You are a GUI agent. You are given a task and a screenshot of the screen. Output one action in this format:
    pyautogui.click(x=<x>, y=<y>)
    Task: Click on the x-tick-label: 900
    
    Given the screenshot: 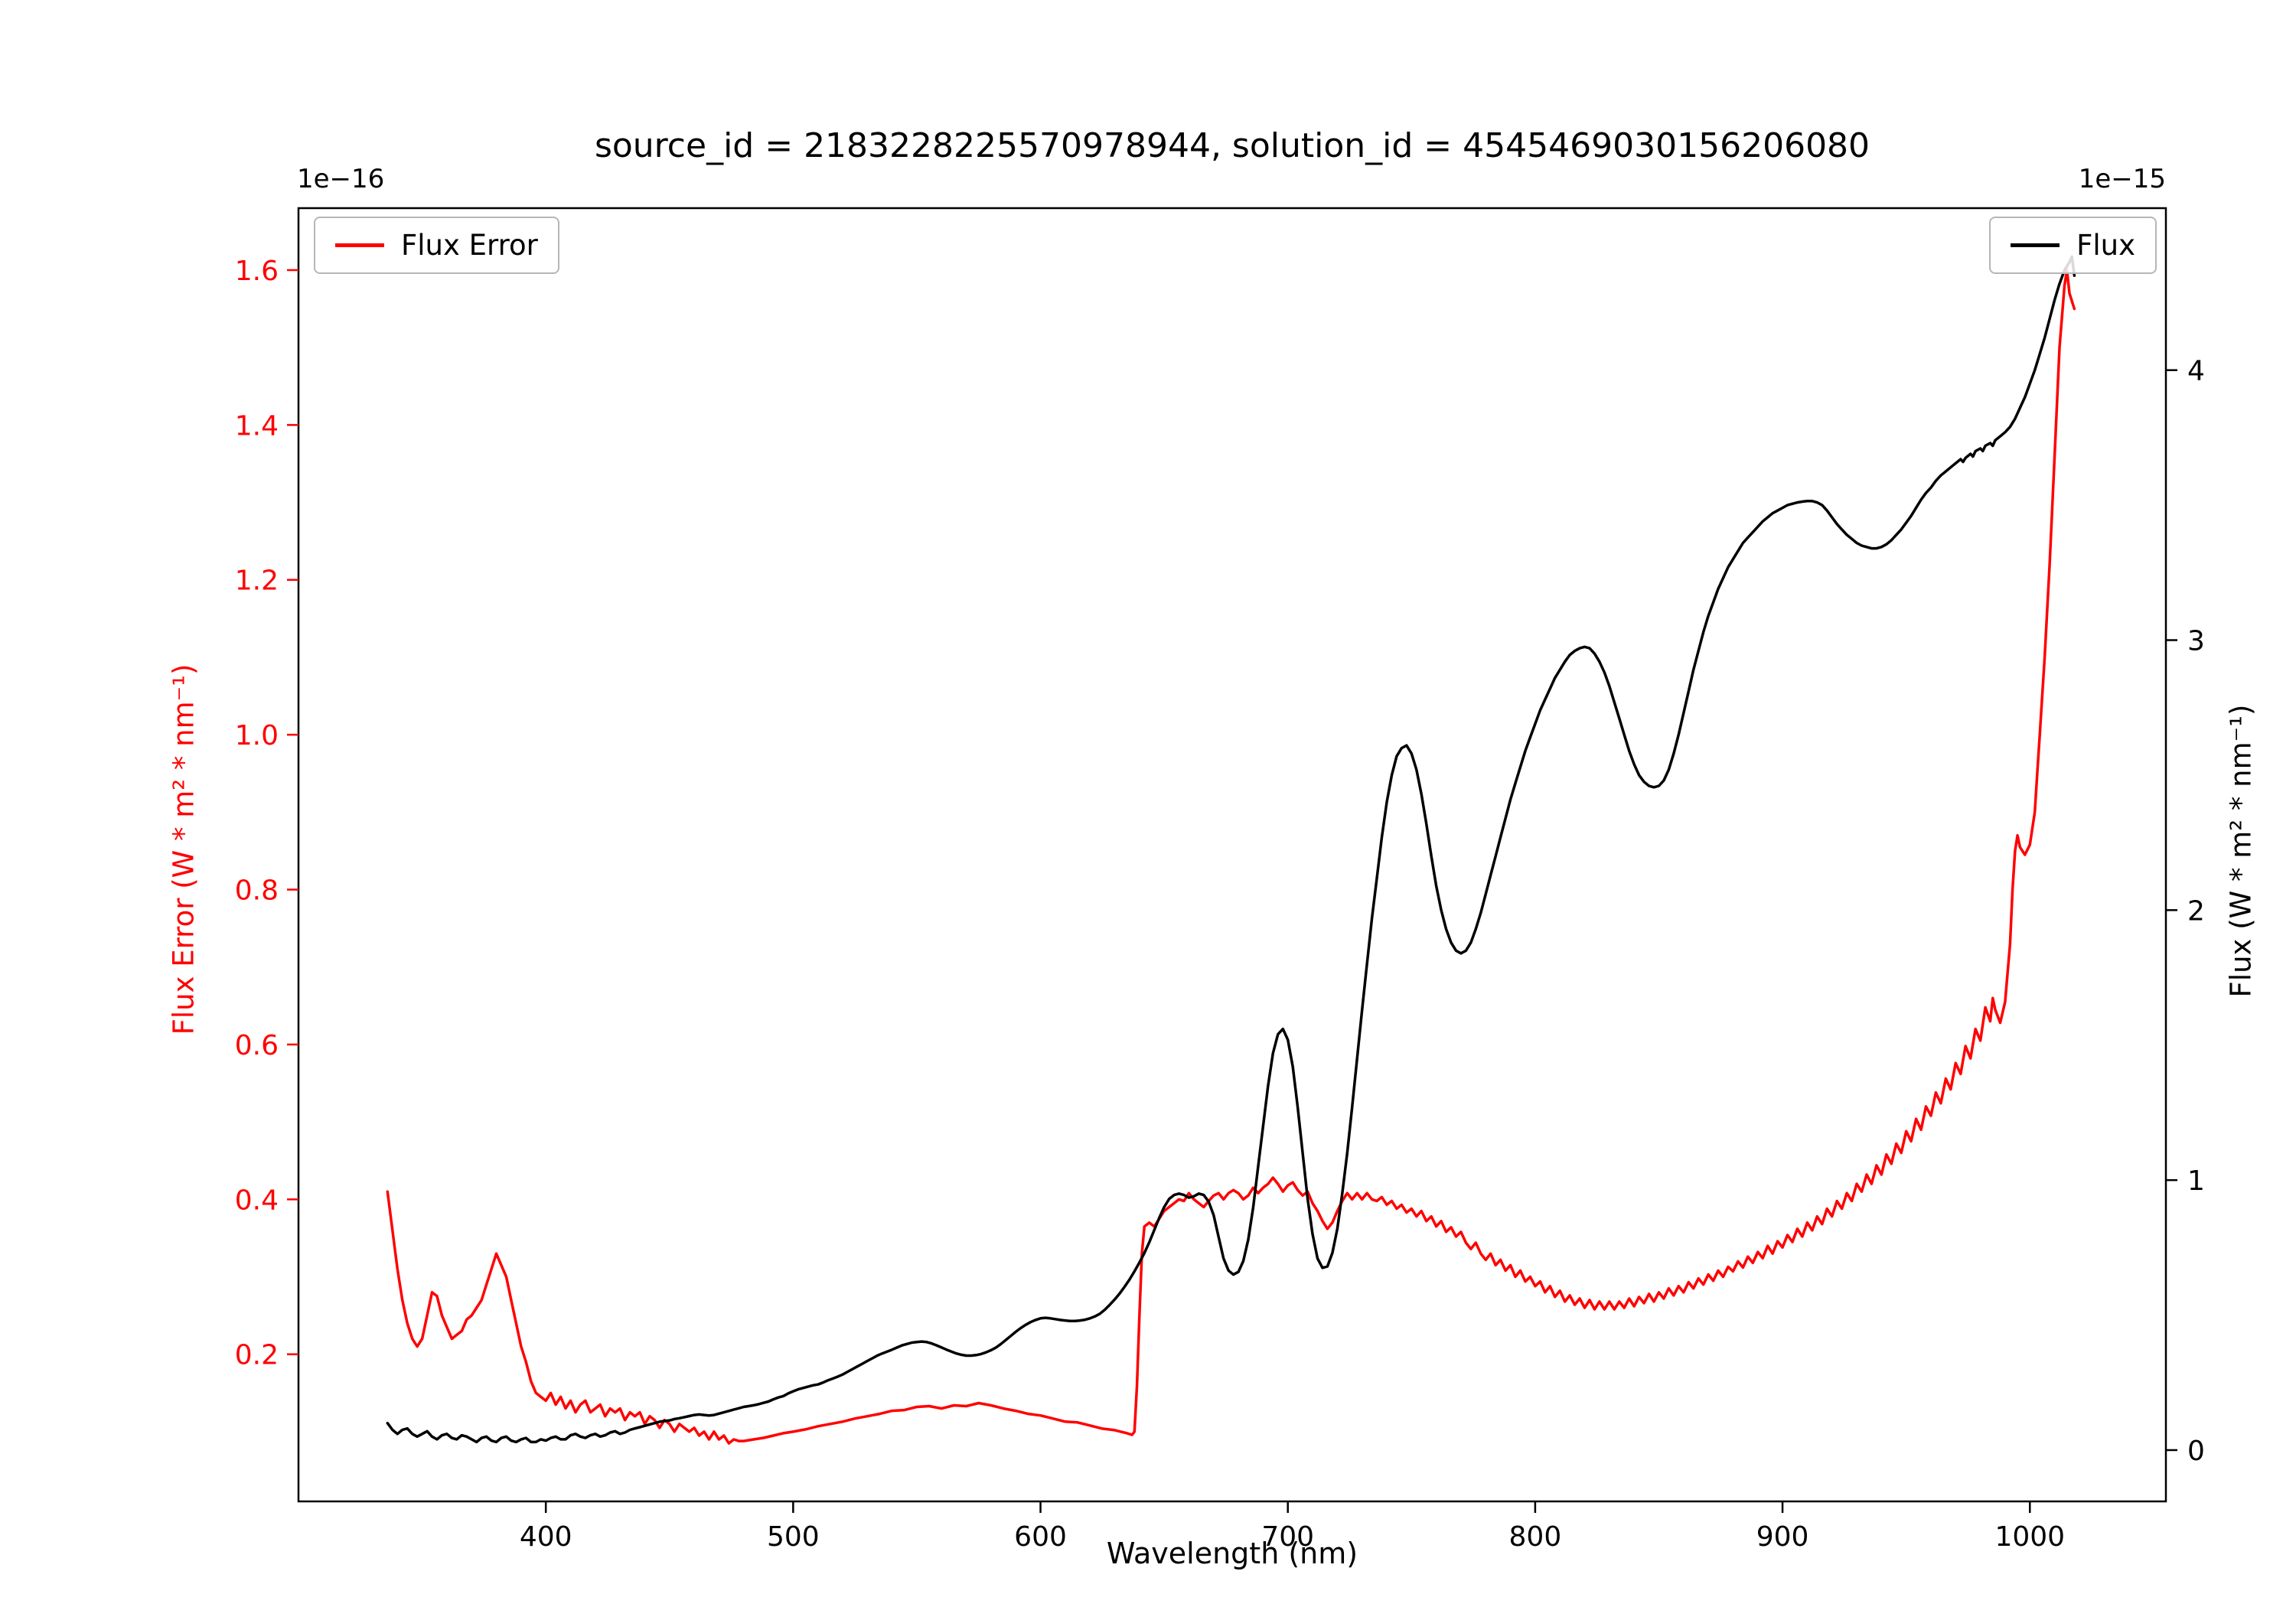 What is the action you would take?
    pyautogui.click(x=1782, y=1537)
    